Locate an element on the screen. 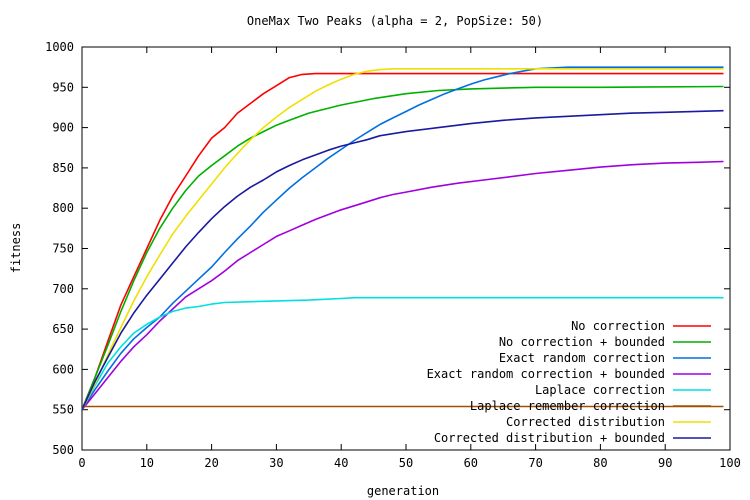 The image size is (750, 500). y-tick-label: 700 is located at coordinates (63, 289).